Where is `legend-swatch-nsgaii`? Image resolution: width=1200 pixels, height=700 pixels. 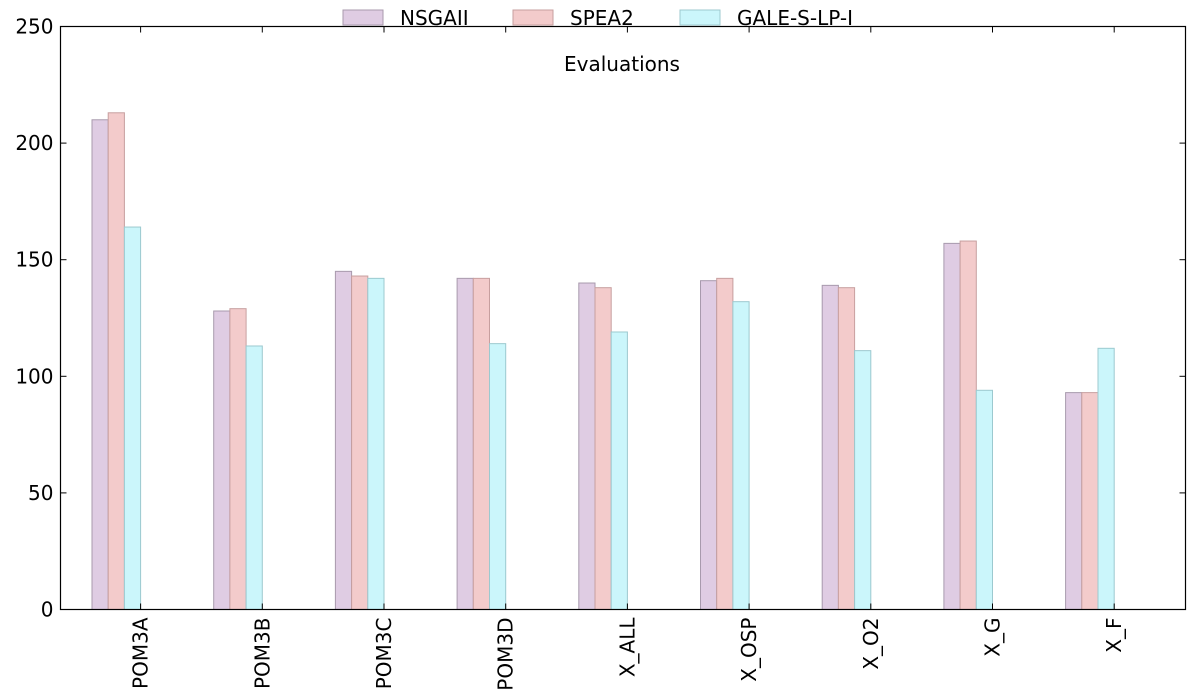 legend-swatch-nsgaii is located at coordinates (363, 17).